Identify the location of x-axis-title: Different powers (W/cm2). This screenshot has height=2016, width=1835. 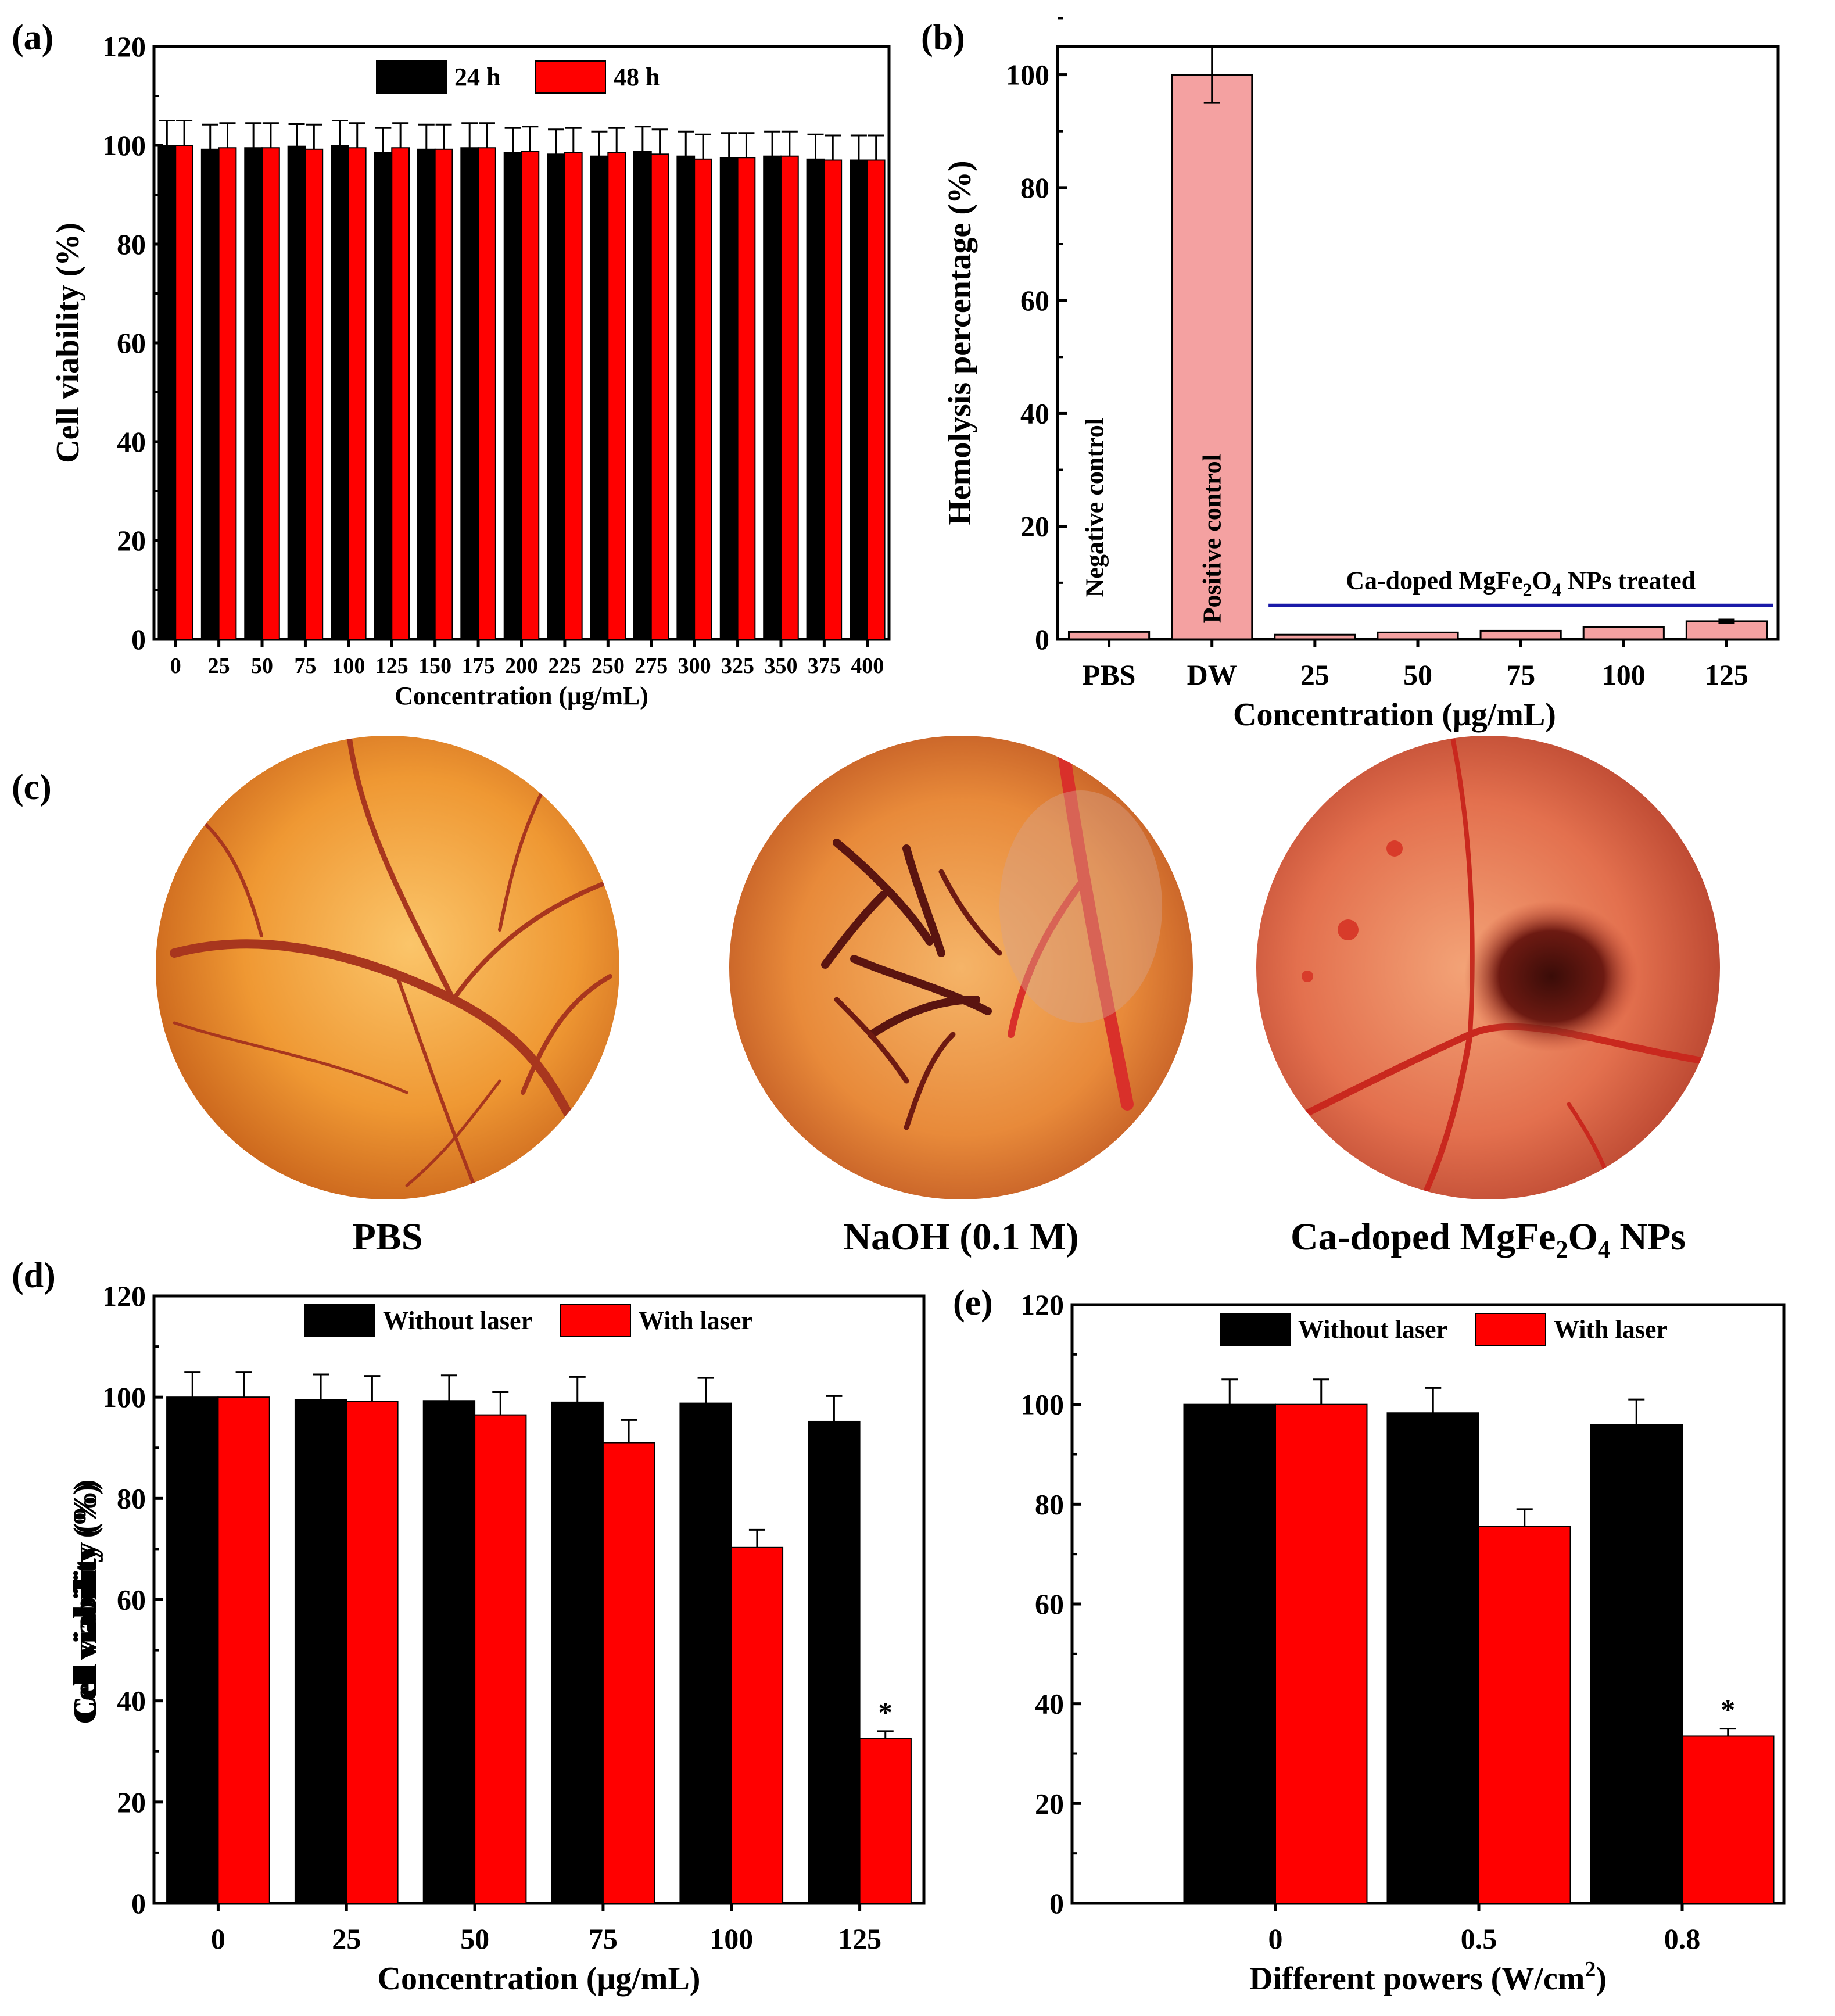
(1428, 1977).